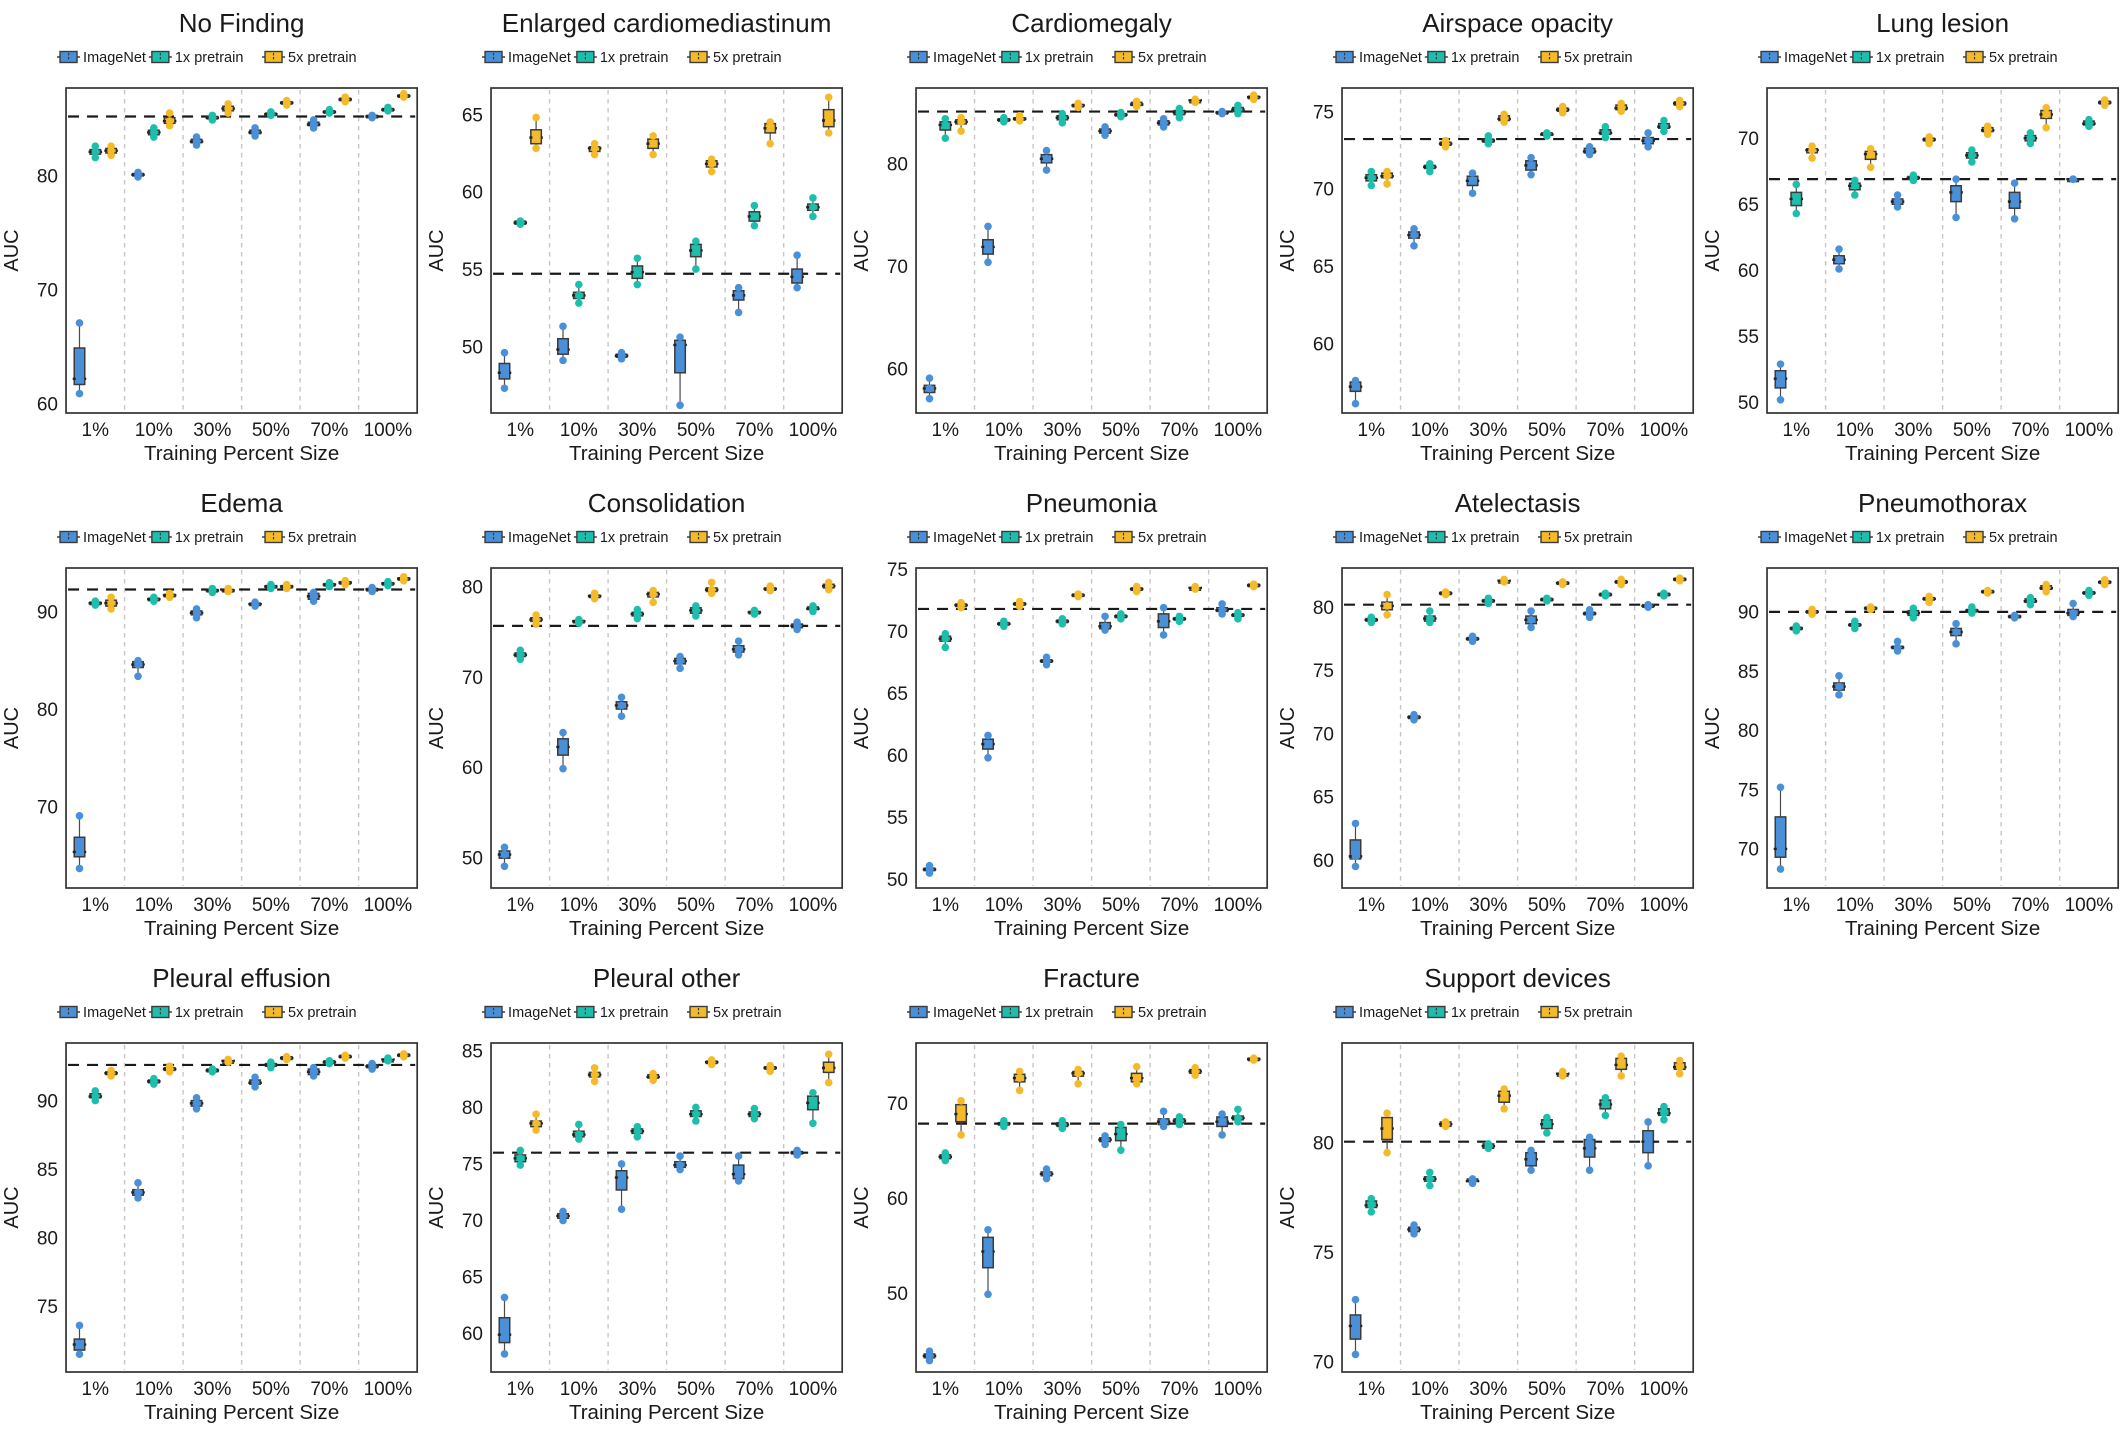 The height and width of the screenshot is (1439, 2126). What do you see at coordinates (813, 430) in the screenshot?
I see `x-tick-label: 100%` at bounding box center [813, 430].